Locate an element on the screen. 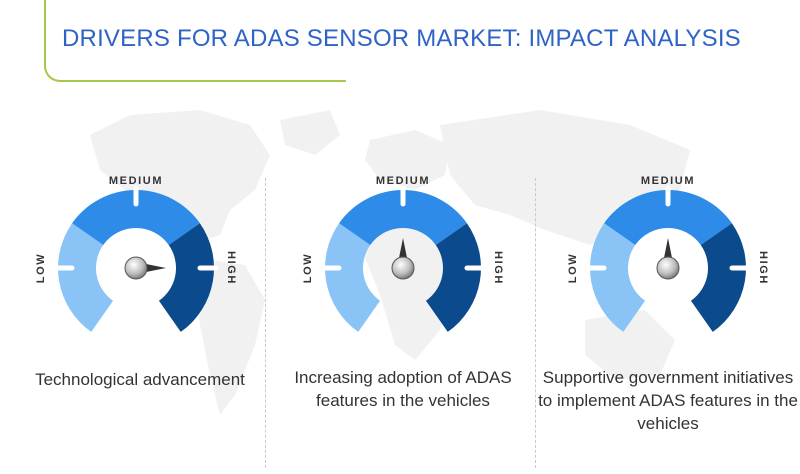 The height and width of the screenshot is (474, 800). impact-gauge-2: LOW MEDIUM HIGH is located at coordinates (403, 255).